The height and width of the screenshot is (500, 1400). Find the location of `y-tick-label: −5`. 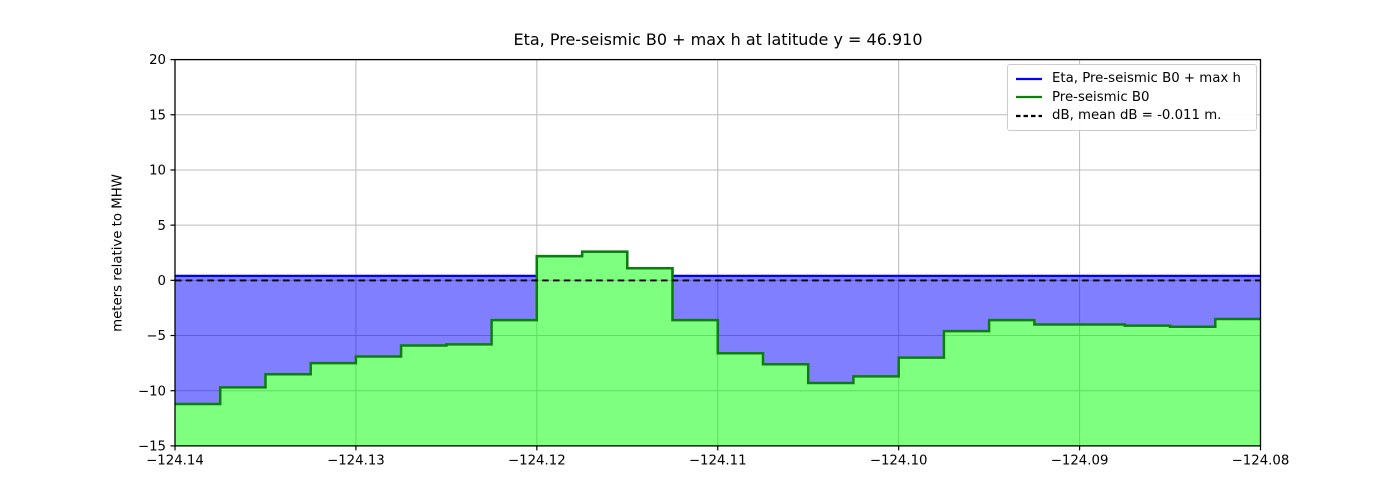

y-tick-label: −5 is located at coordinates (156, 336).